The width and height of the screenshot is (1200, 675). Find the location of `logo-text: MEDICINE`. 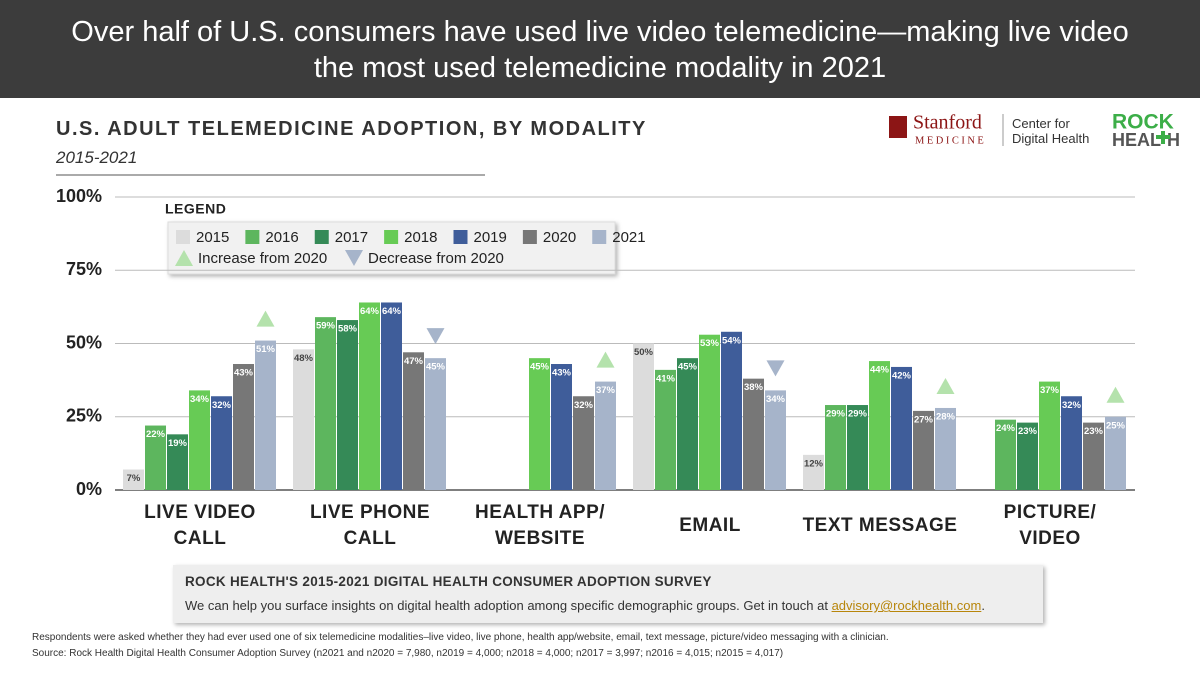

logo-text: MEDICINE is located at coordinates (950, 140).